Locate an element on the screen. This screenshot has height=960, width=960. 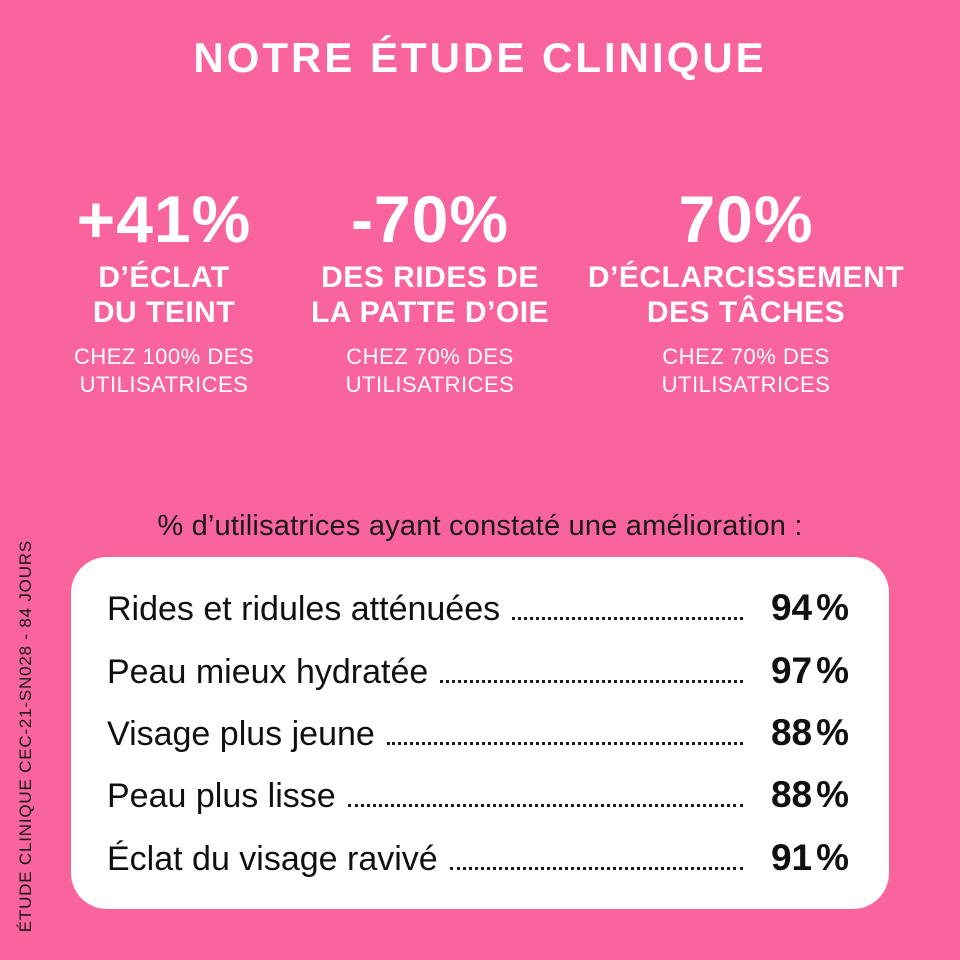
result-label: Peau plus lisse is located at coordinates (221, 796).